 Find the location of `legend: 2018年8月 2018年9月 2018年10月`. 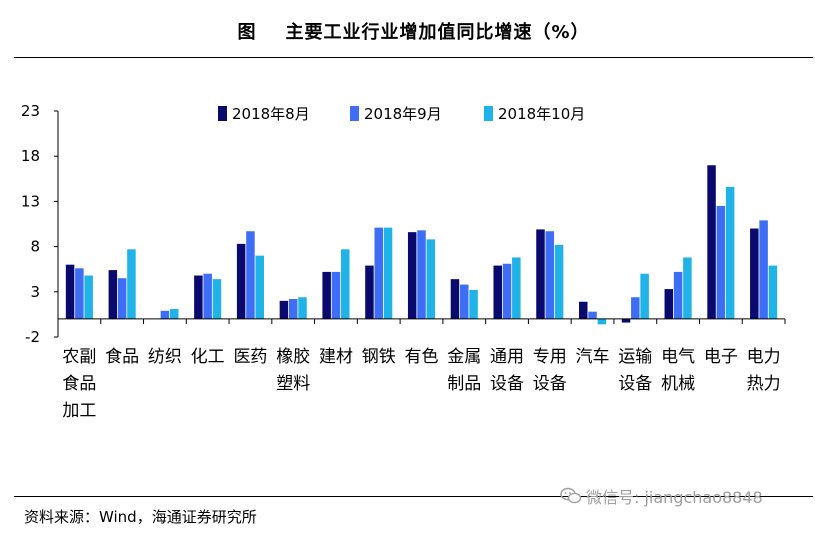

legend: 2018年8月 2018年9月 2018年10月 is located at coordinates (401, 114).